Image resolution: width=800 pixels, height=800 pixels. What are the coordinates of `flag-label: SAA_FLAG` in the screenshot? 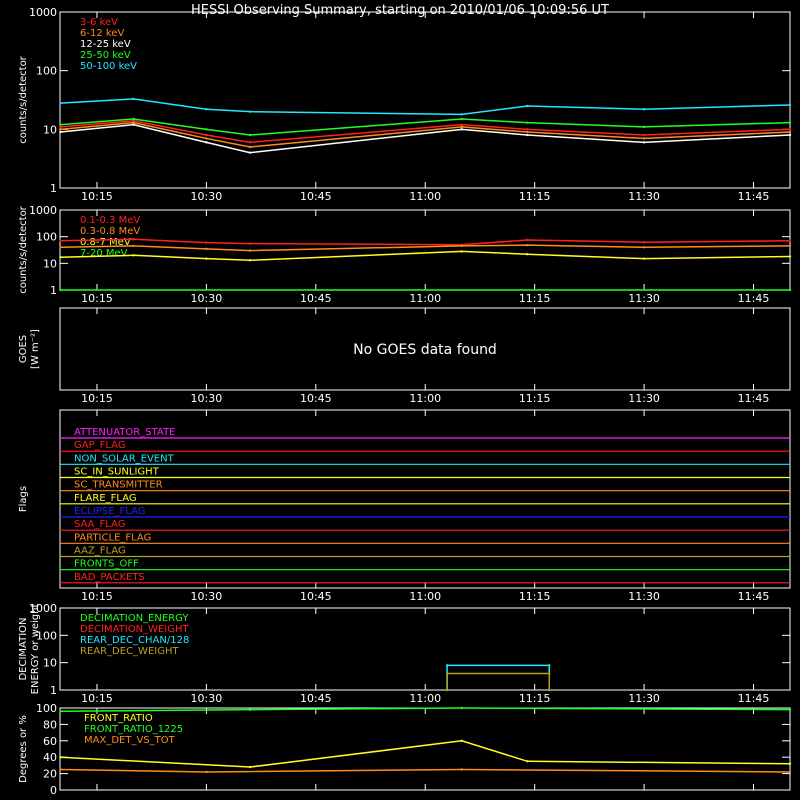 It's located at (99, 524).